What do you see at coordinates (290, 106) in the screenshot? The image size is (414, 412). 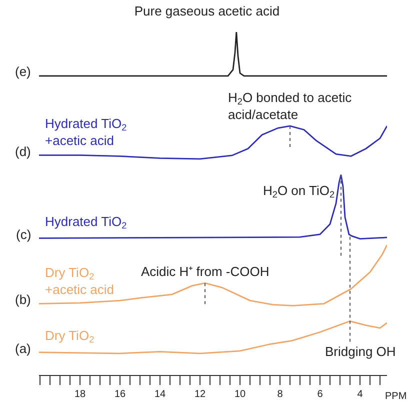 I see `annotation: H$_{2}$O bonded to acetic acid/acetate` at bounding box center [290, 106].